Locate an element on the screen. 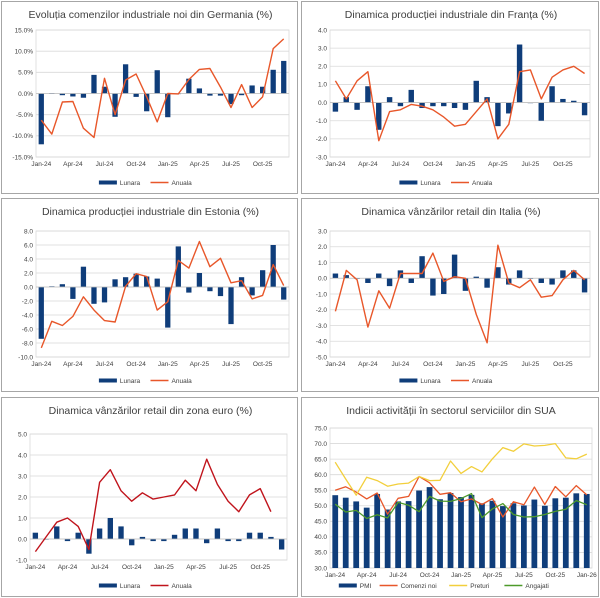 The height and width of the screenshot is (598, 600). y-tick-label: 0.0% is located at coordinates (25, 94).